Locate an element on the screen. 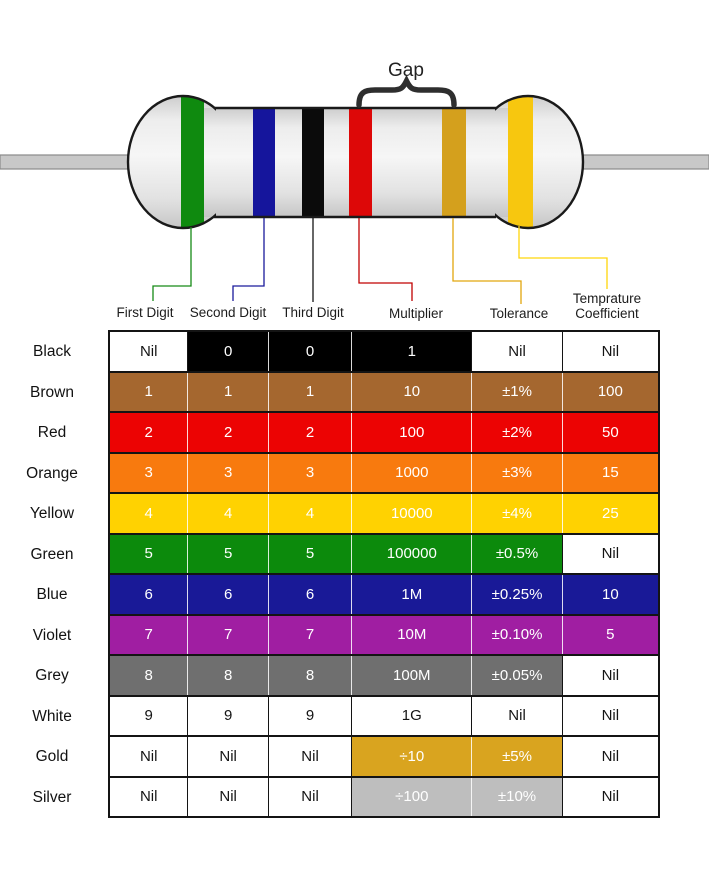 The width and height of the screenshot is (709, 881). red-band is located at coordinates (360, 162).